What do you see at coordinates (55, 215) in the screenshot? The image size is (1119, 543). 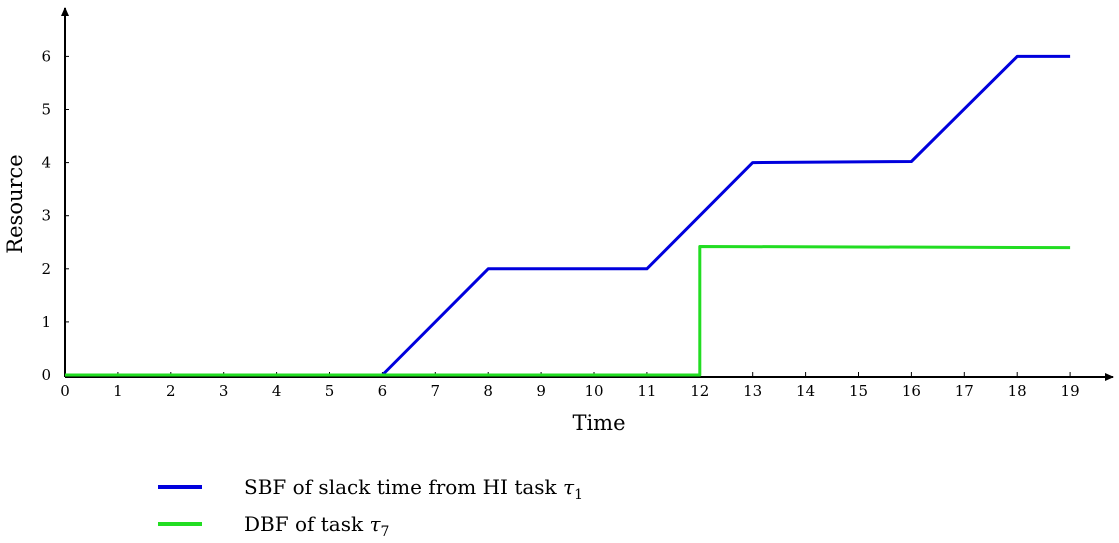 I see `y-axis-ticks: 0 1 2 3 4 5 6` at bounding box center [55, 215].